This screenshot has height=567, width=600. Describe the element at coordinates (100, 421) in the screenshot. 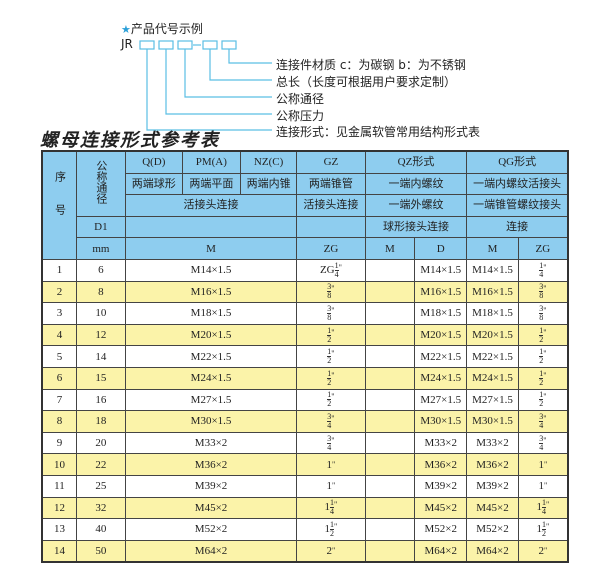

I see `nominal-diameter: 18` at that location.